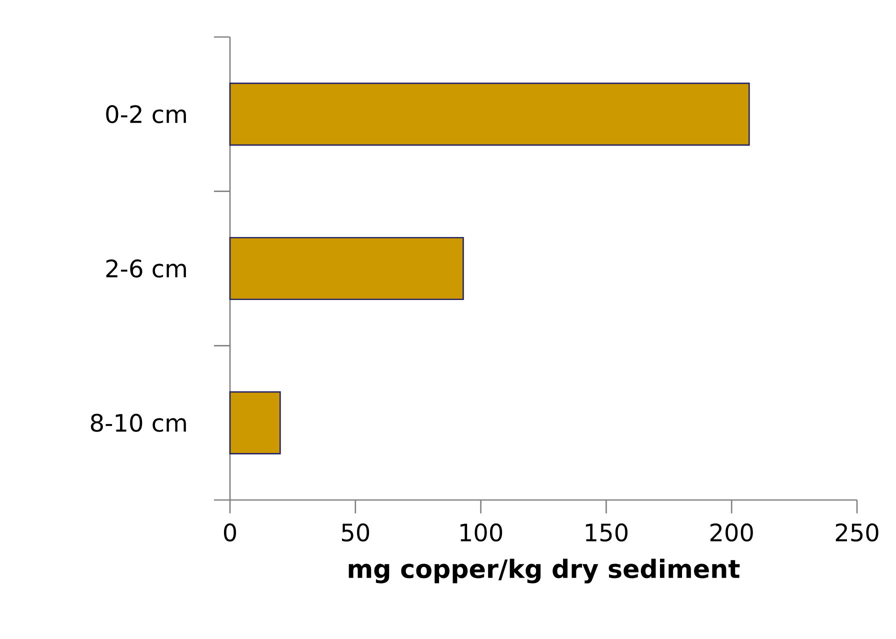 The height and width of the screenshot is (639, 896). I want to click on x-tick-label: 150, so click(607, 532).